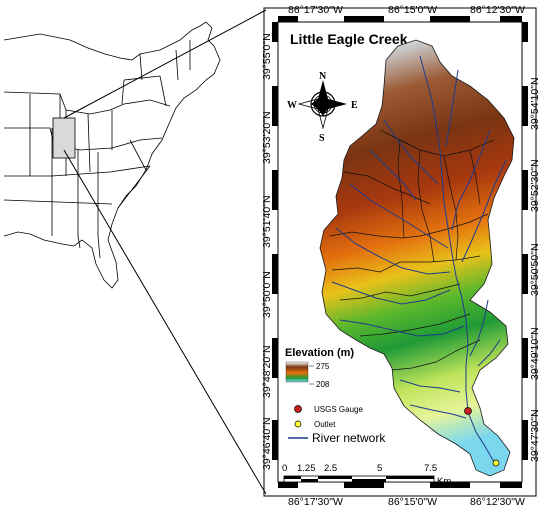  What do you see at coordinates (97, 149) in the screenshot?
I see `state-borders` at bounding box center [97, 149].